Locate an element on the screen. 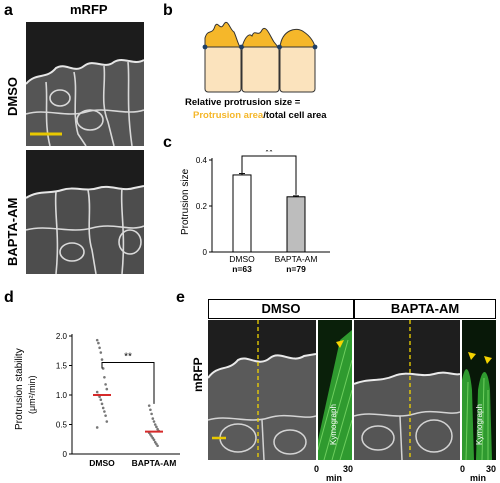  kymo-time-end-bapta: 30 is located at coordinates (491, 469).